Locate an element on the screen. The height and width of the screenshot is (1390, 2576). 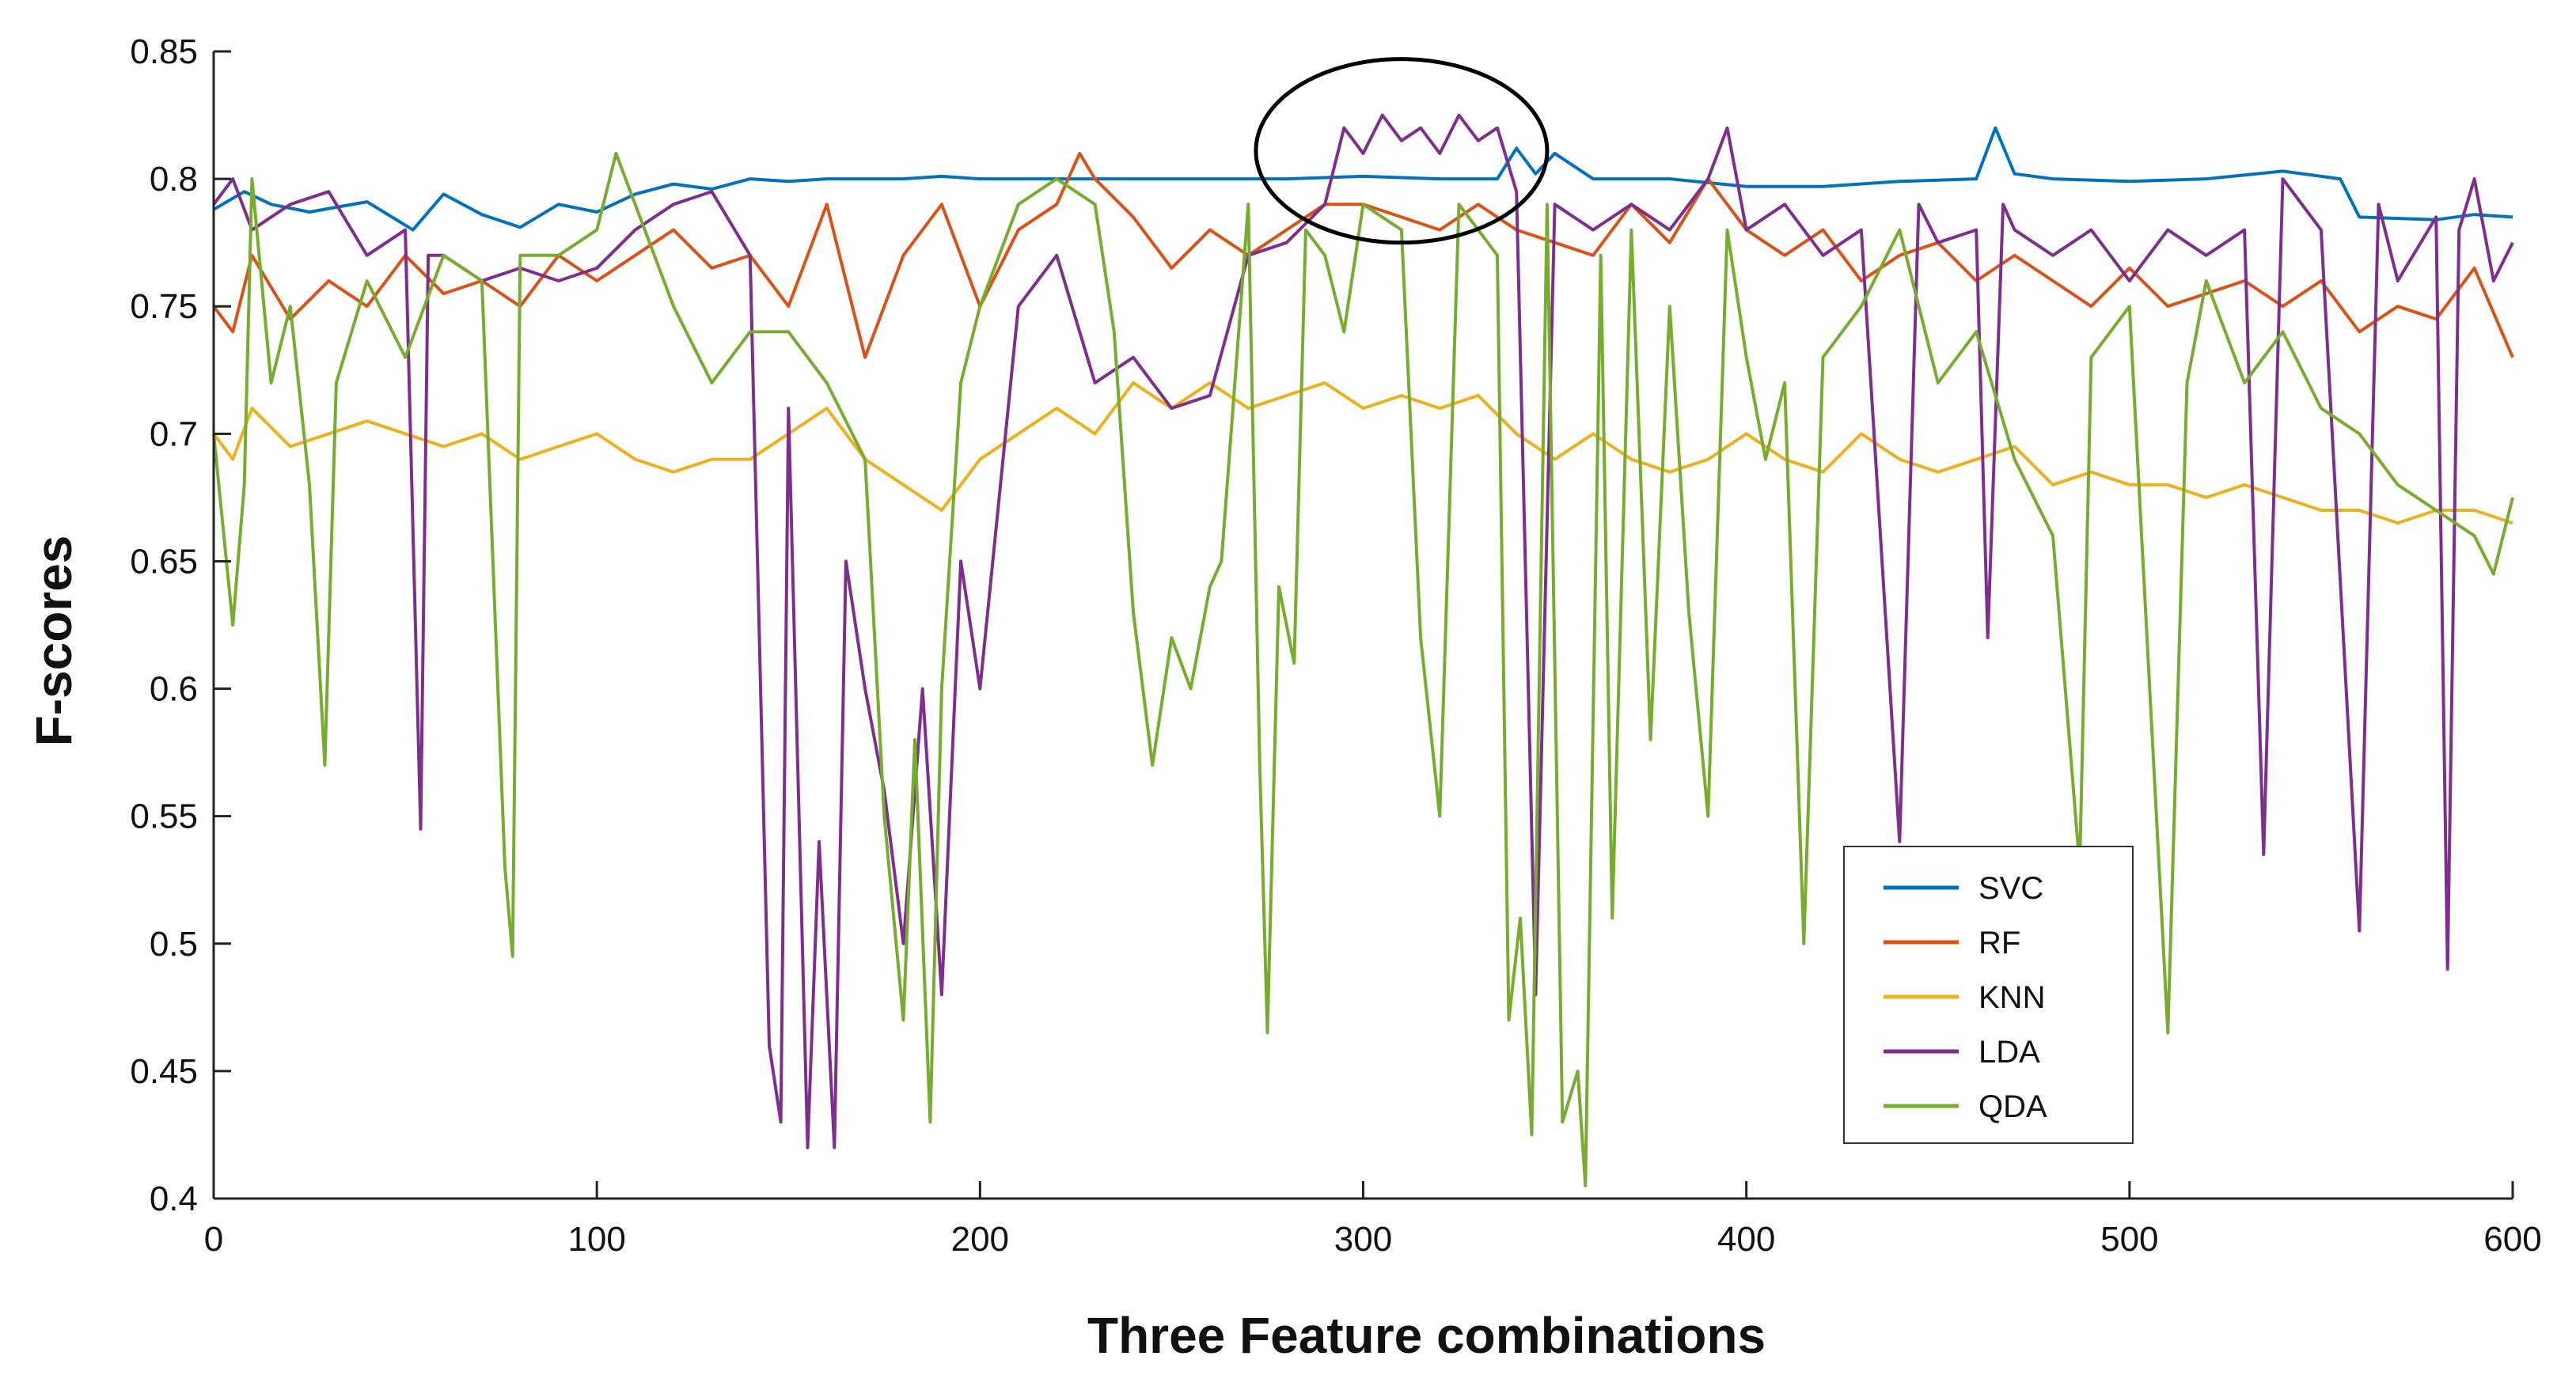
legend-label-rf: RF is located at coordinates (1999, 943).